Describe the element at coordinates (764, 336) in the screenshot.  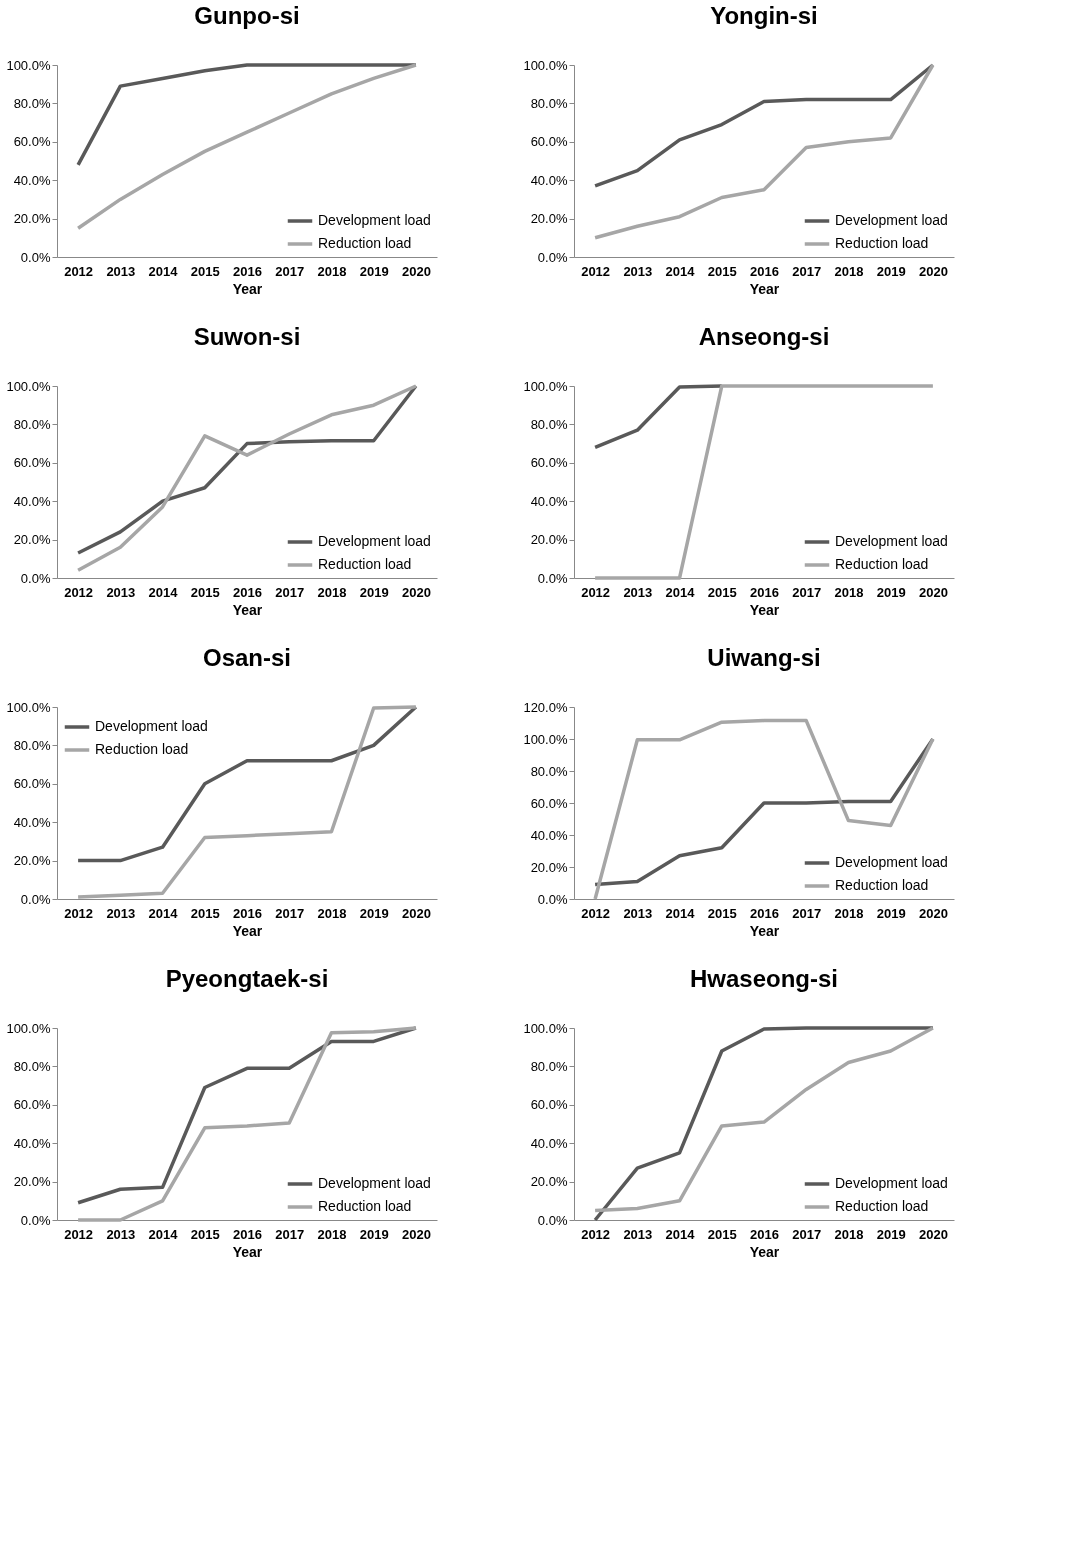
I see `chart-title: Anseong-si` at that location.